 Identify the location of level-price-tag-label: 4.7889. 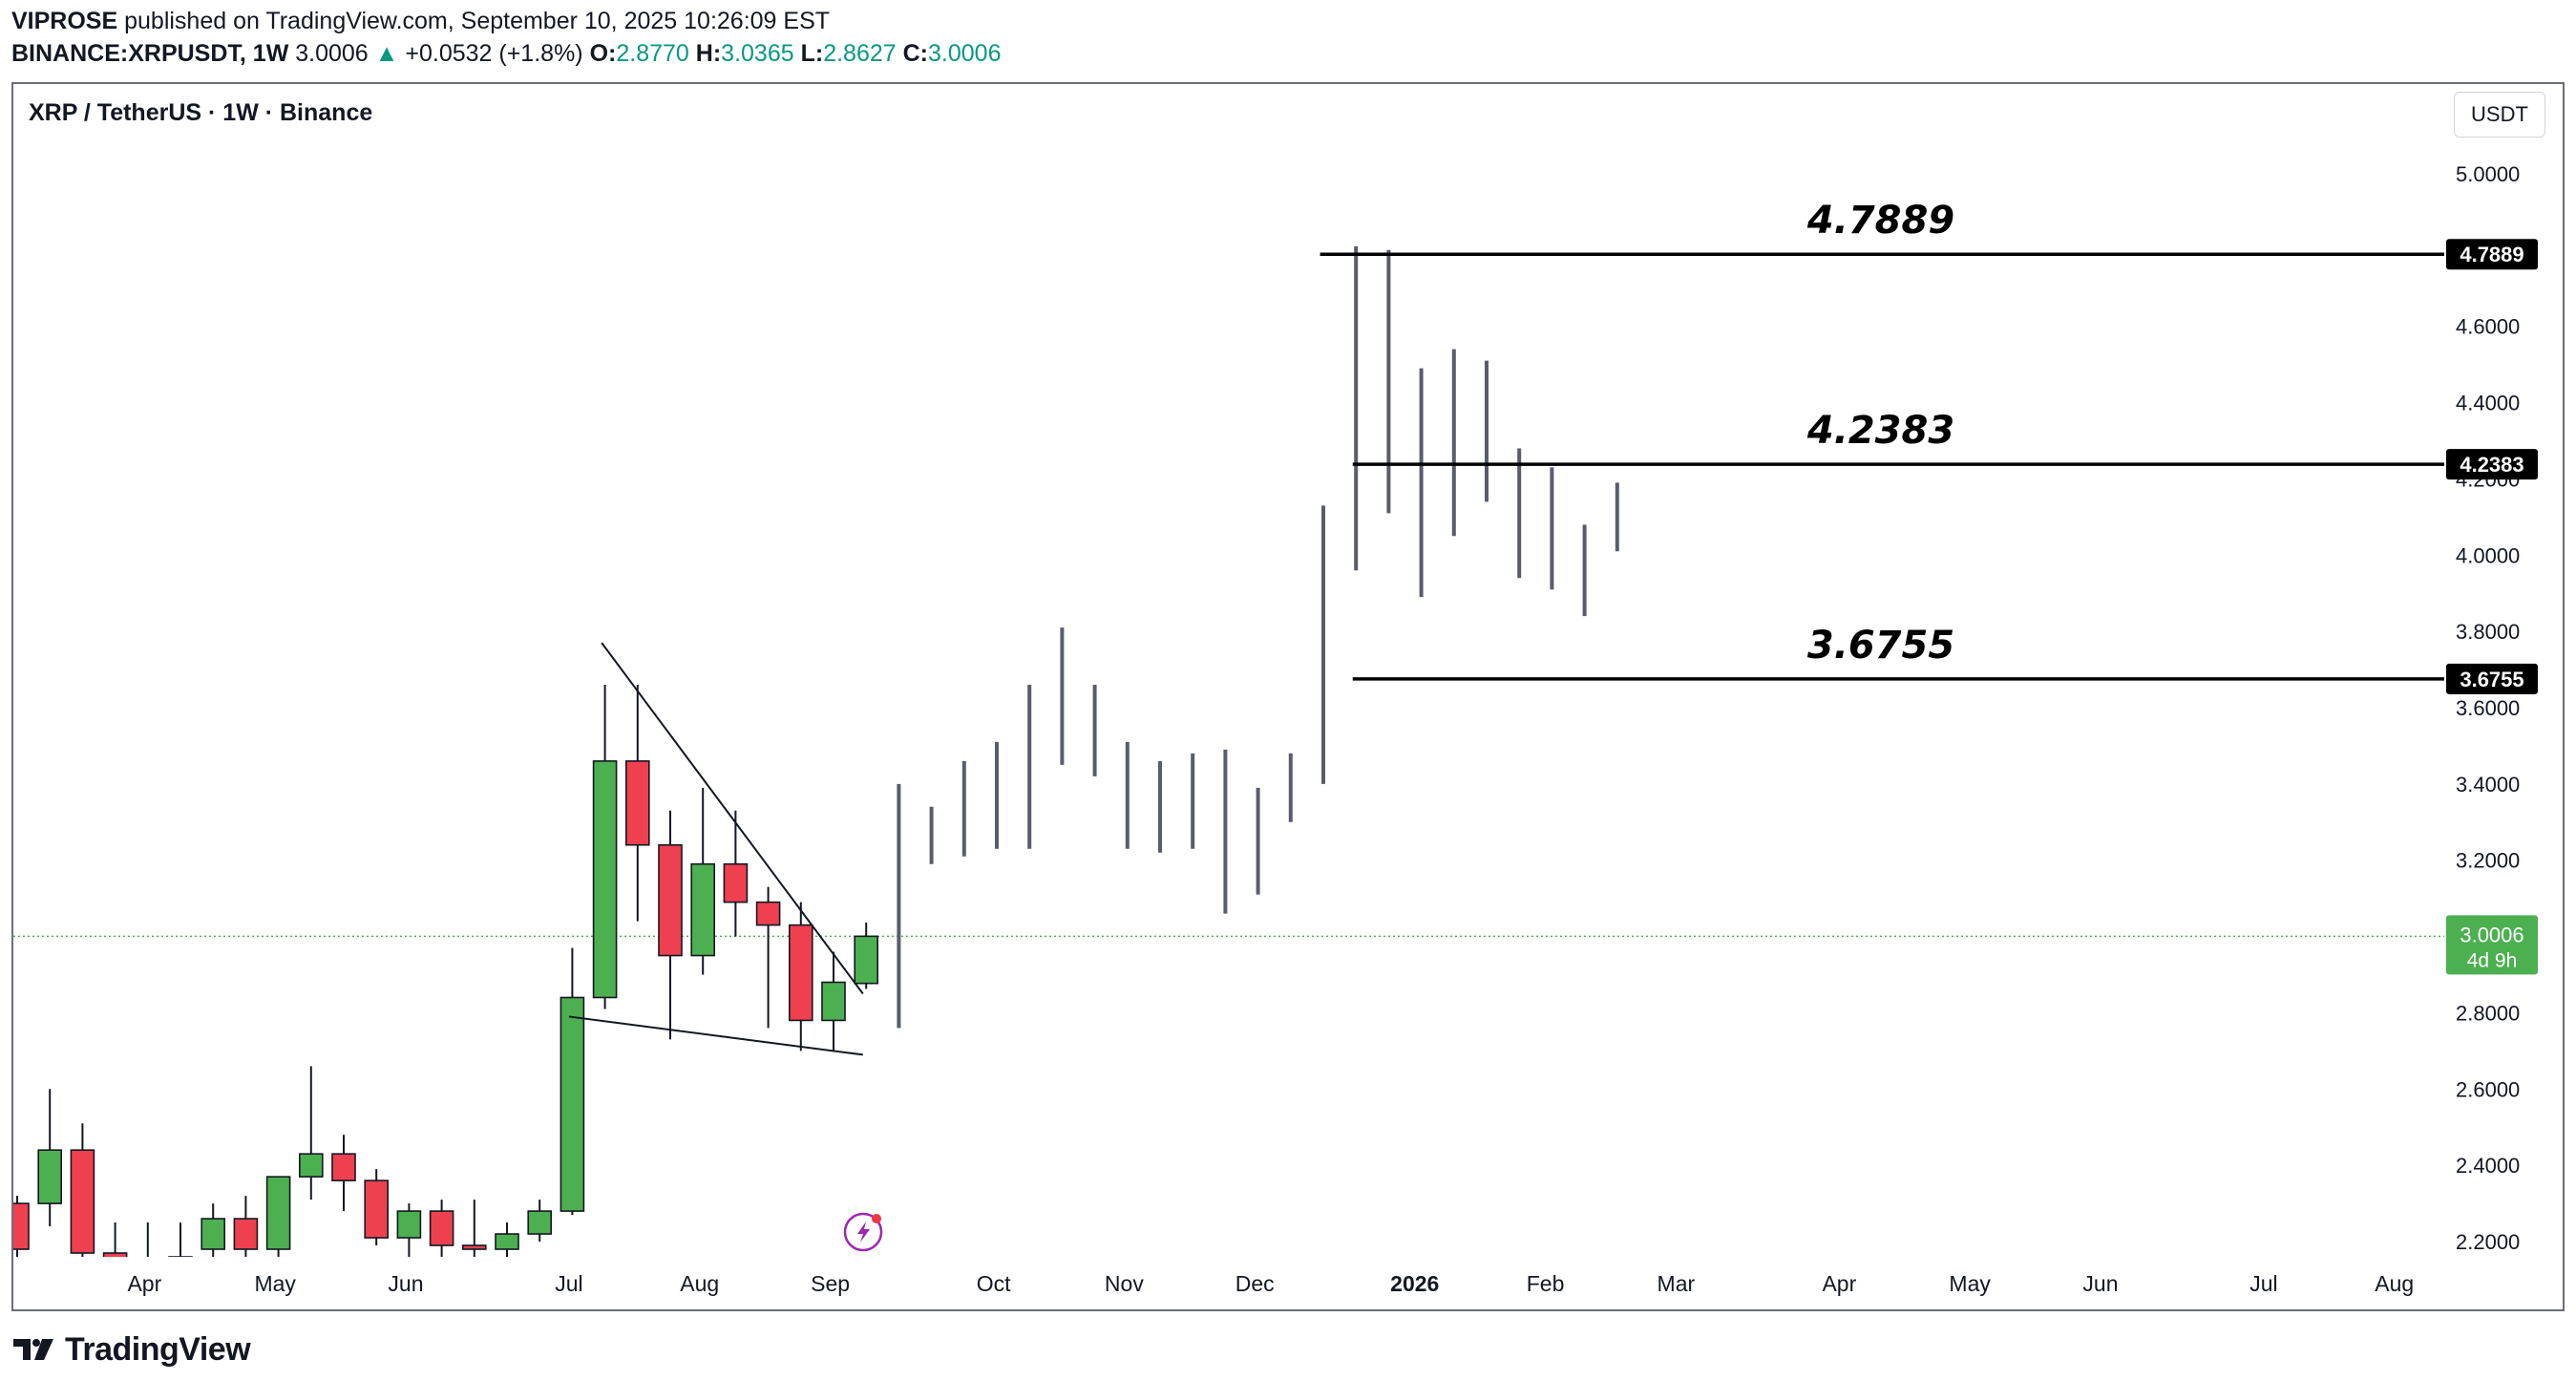
(2491, 254).